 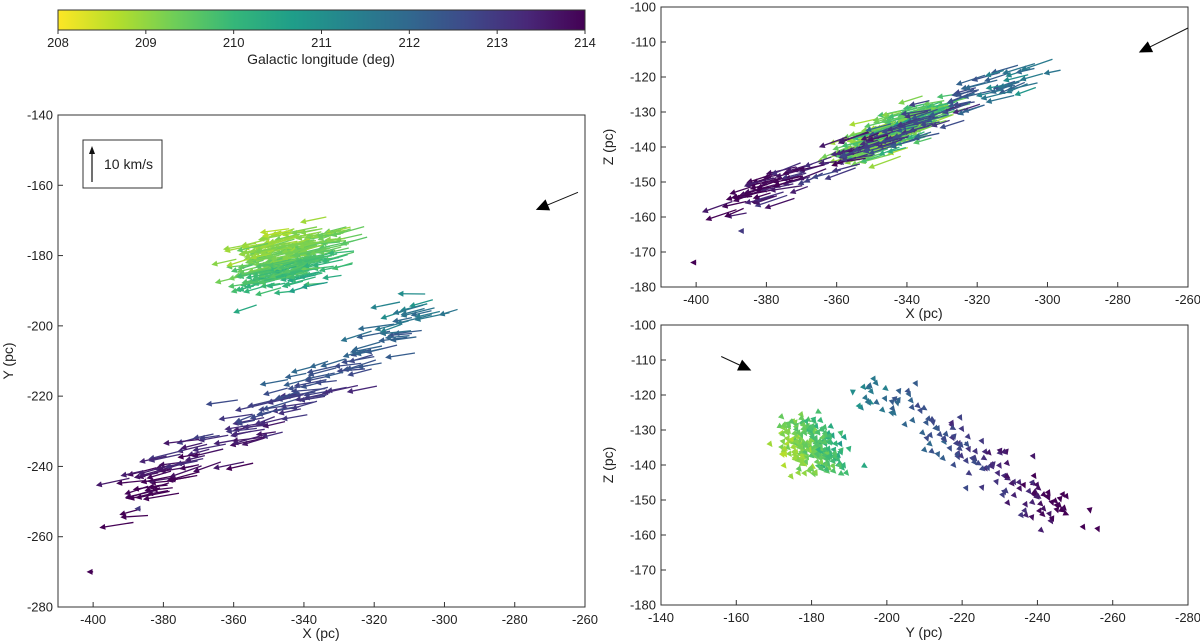 What do you see at coordinates (744, 365) in the screenshot?
I see `mean-arrow-head` at bounding box center [744, 365].